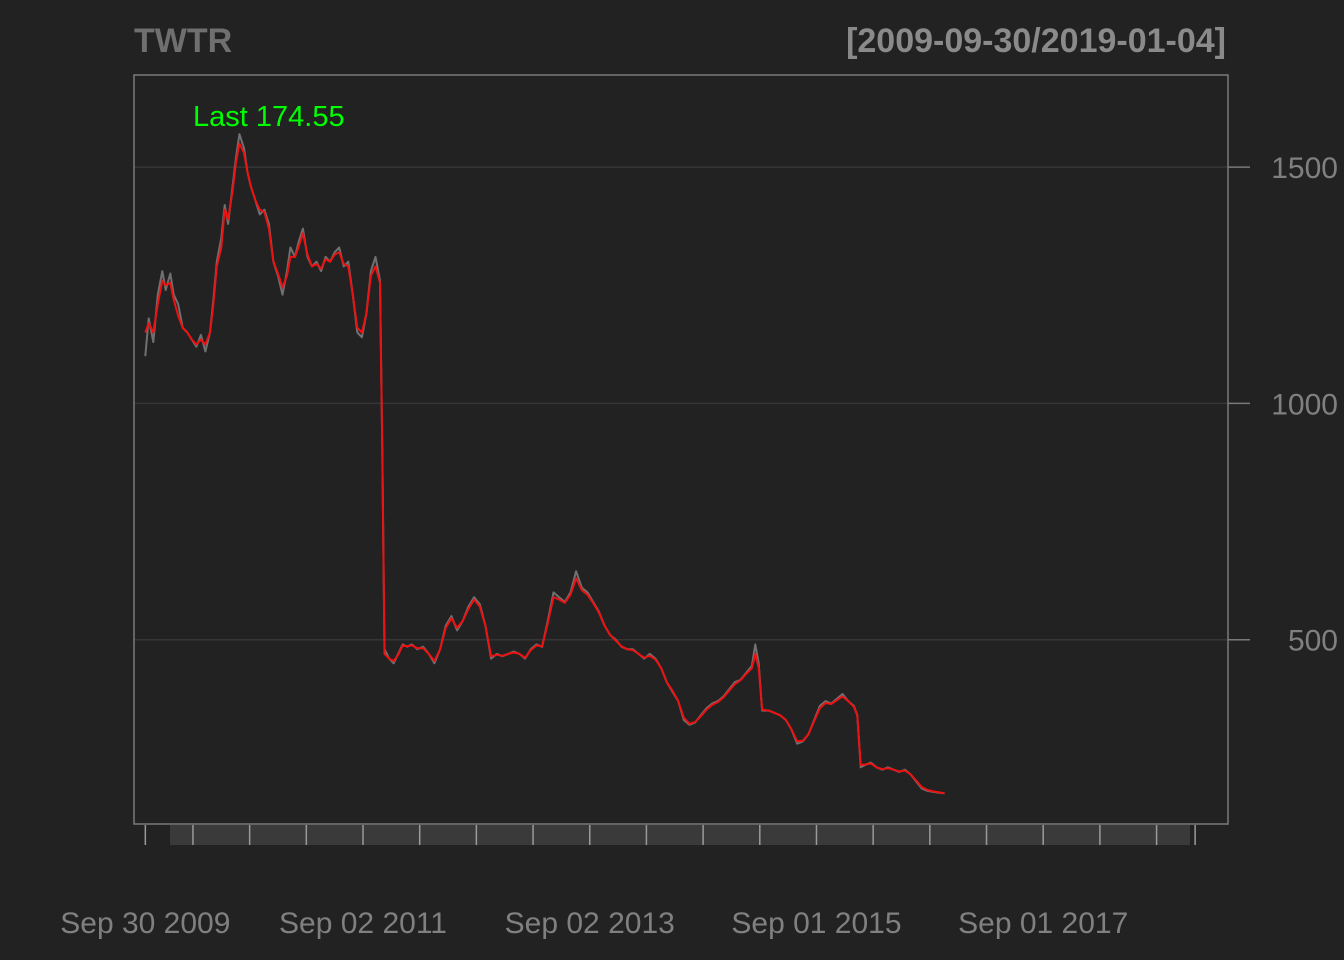  What do you see at coordinates (145, 923) in the screenshot?
I see `x-tick-label: Sep 30 2009` at bounding box center [145, 923].